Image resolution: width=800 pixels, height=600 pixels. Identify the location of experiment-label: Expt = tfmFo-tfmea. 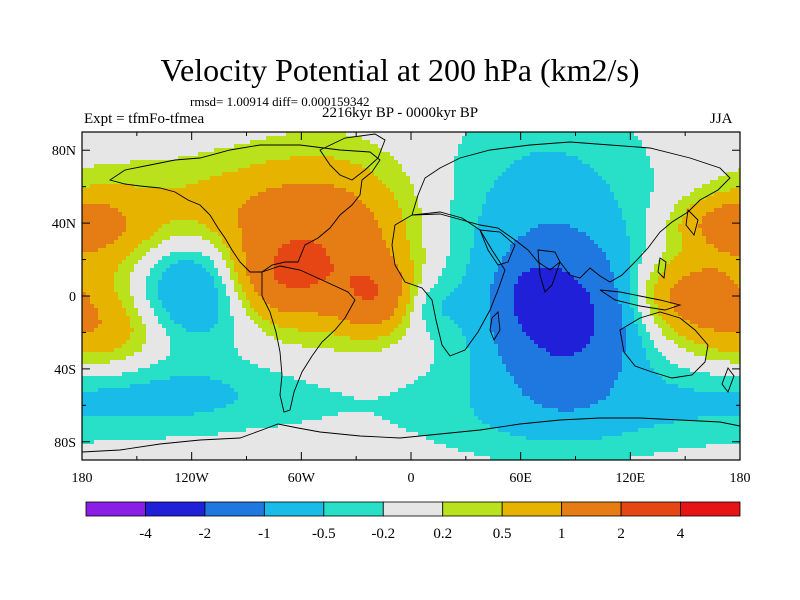
(144, 119).